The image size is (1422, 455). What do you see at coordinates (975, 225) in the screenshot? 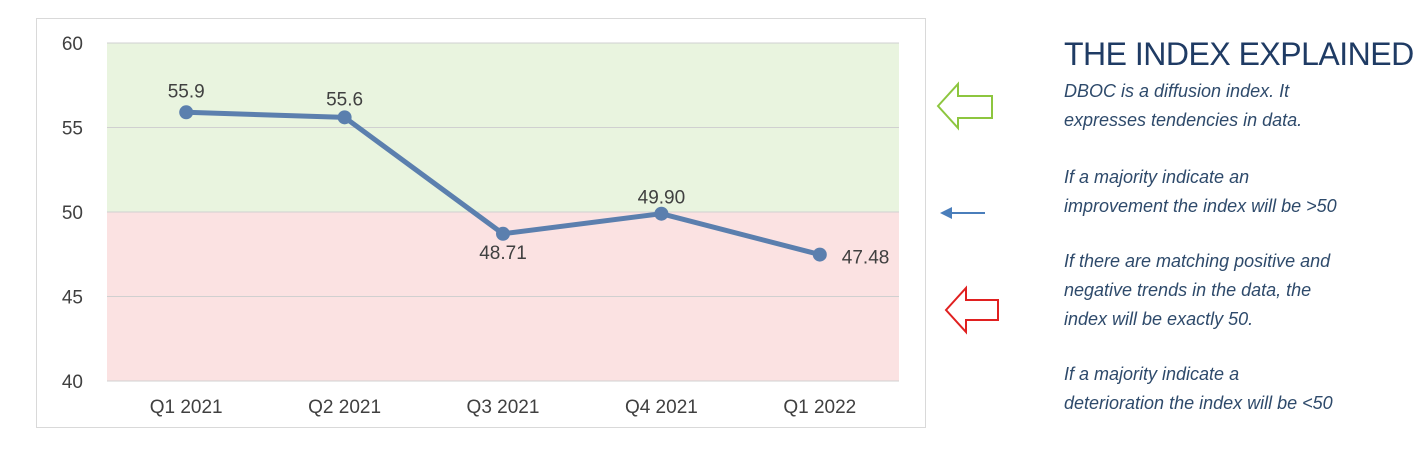
I see `indicator-arrows` at bounding box center [975, 225].